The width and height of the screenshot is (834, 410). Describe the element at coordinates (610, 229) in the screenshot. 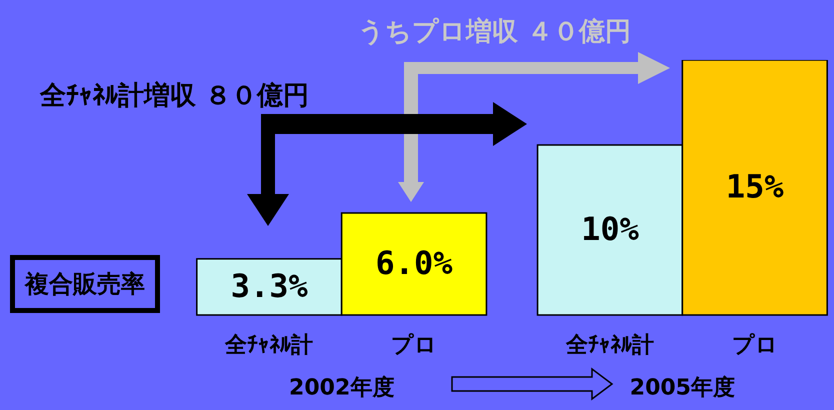

I see `data-label: 10%` at that location.